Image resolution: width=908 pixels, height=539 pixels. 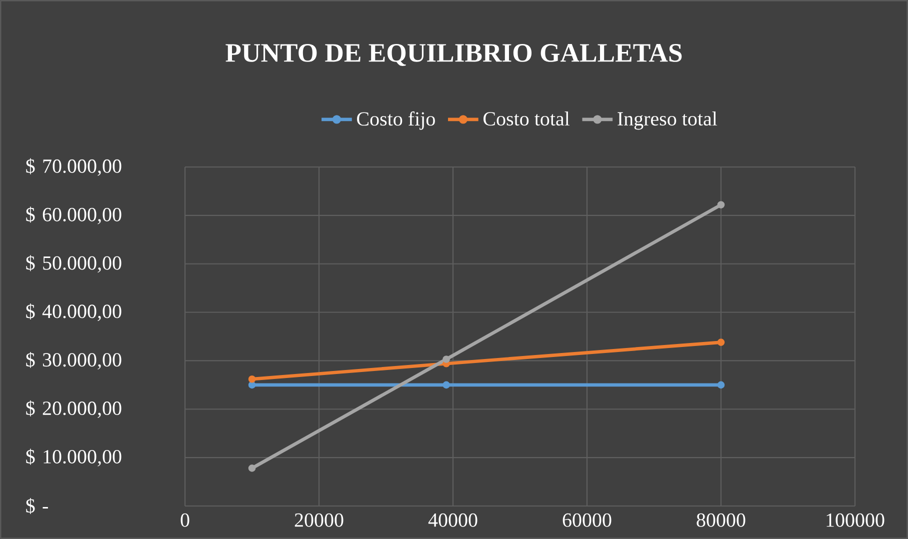 I want to click on y-tick-label: $ 40.000,00, so click(x=74, y=313).